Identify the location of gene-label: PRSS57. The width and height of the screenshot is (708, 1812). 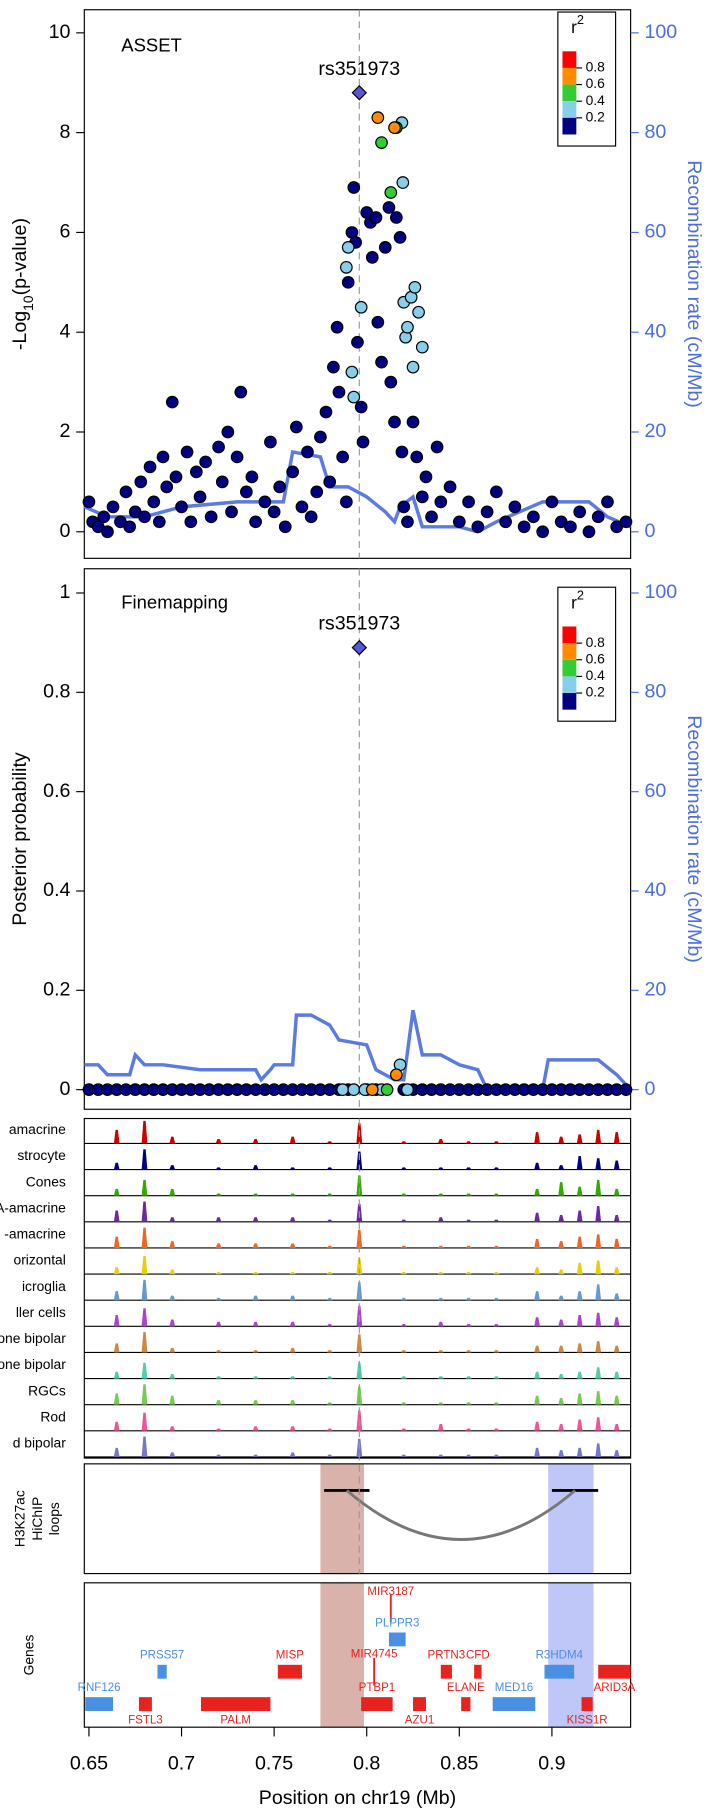
(162, 1656).